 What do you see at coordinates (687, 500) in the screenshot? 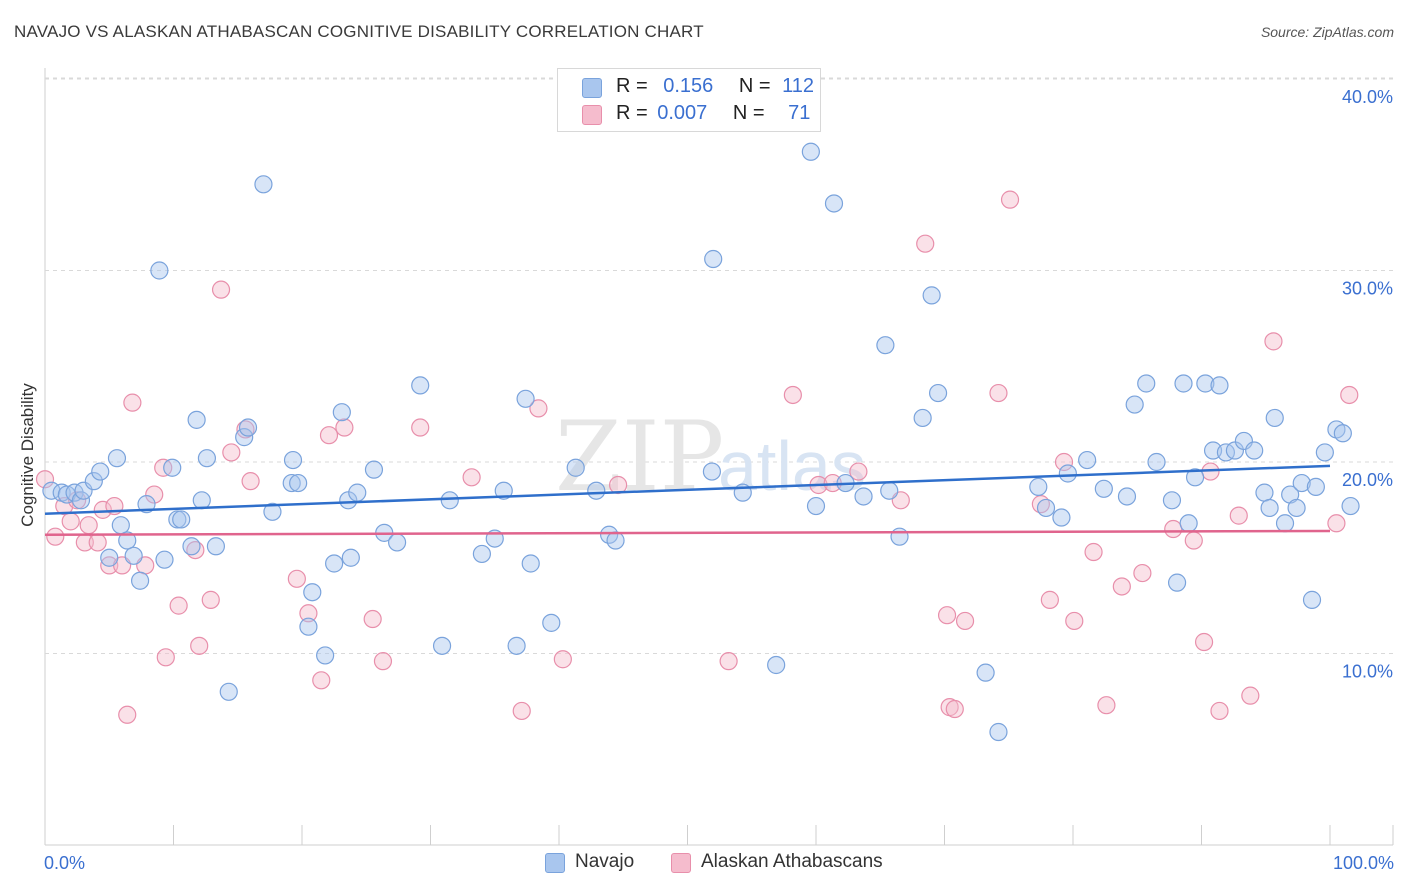
I see `trend-layer` at bounding box center [687, 500].